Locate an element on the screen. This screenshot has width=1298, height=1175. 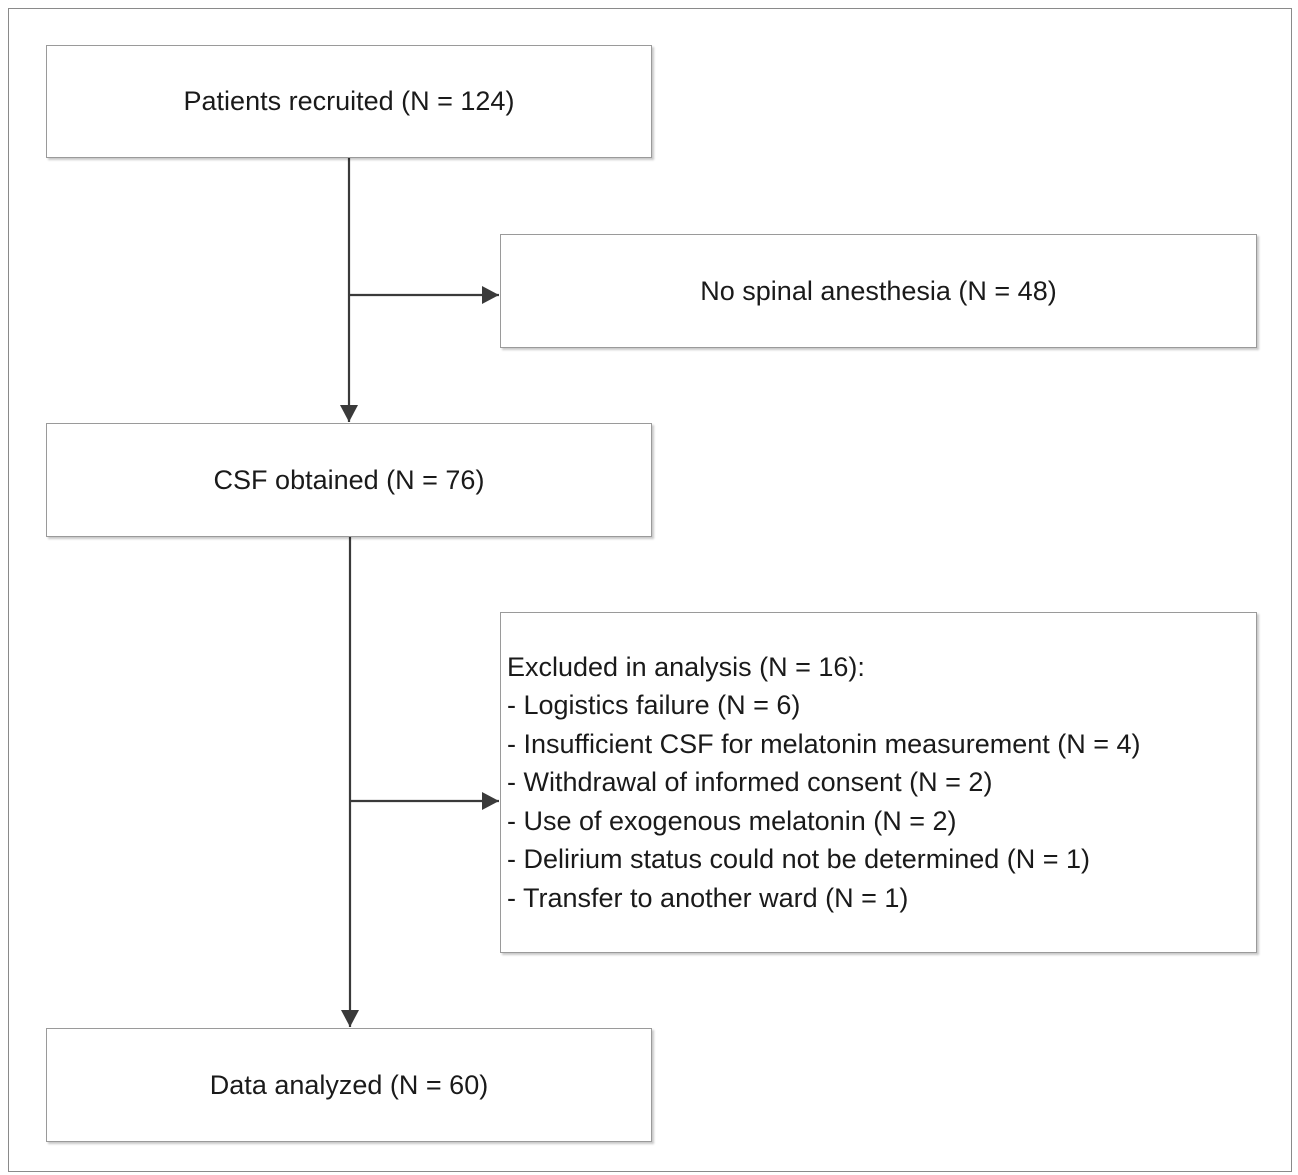
excluded-item: - Withdrawal of informed consent (N = 2) is located at coordinates (750, 782).